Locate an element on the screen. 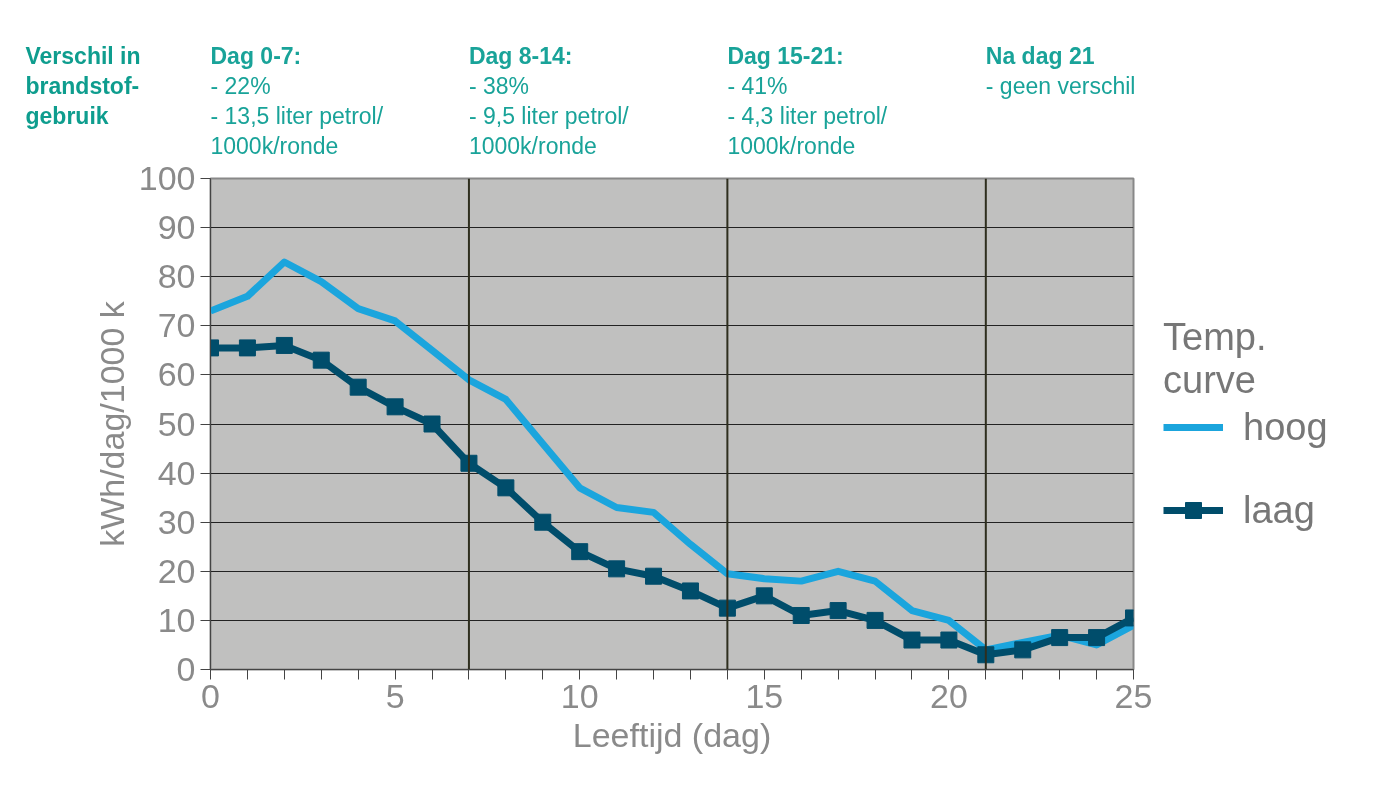 This screenshot has height=787, width=1377. y-tick-label: 100 is located at coordinates (167, 178).